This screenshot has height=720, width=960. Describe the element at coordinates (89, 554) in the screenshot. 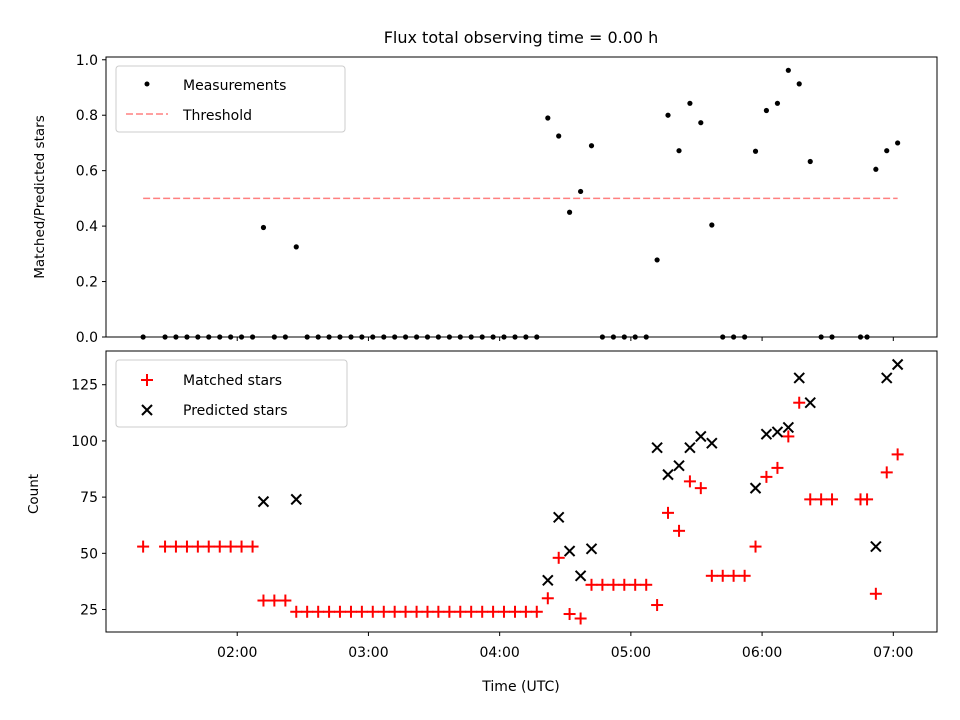

I see `y-tick-label: 50` at that location.